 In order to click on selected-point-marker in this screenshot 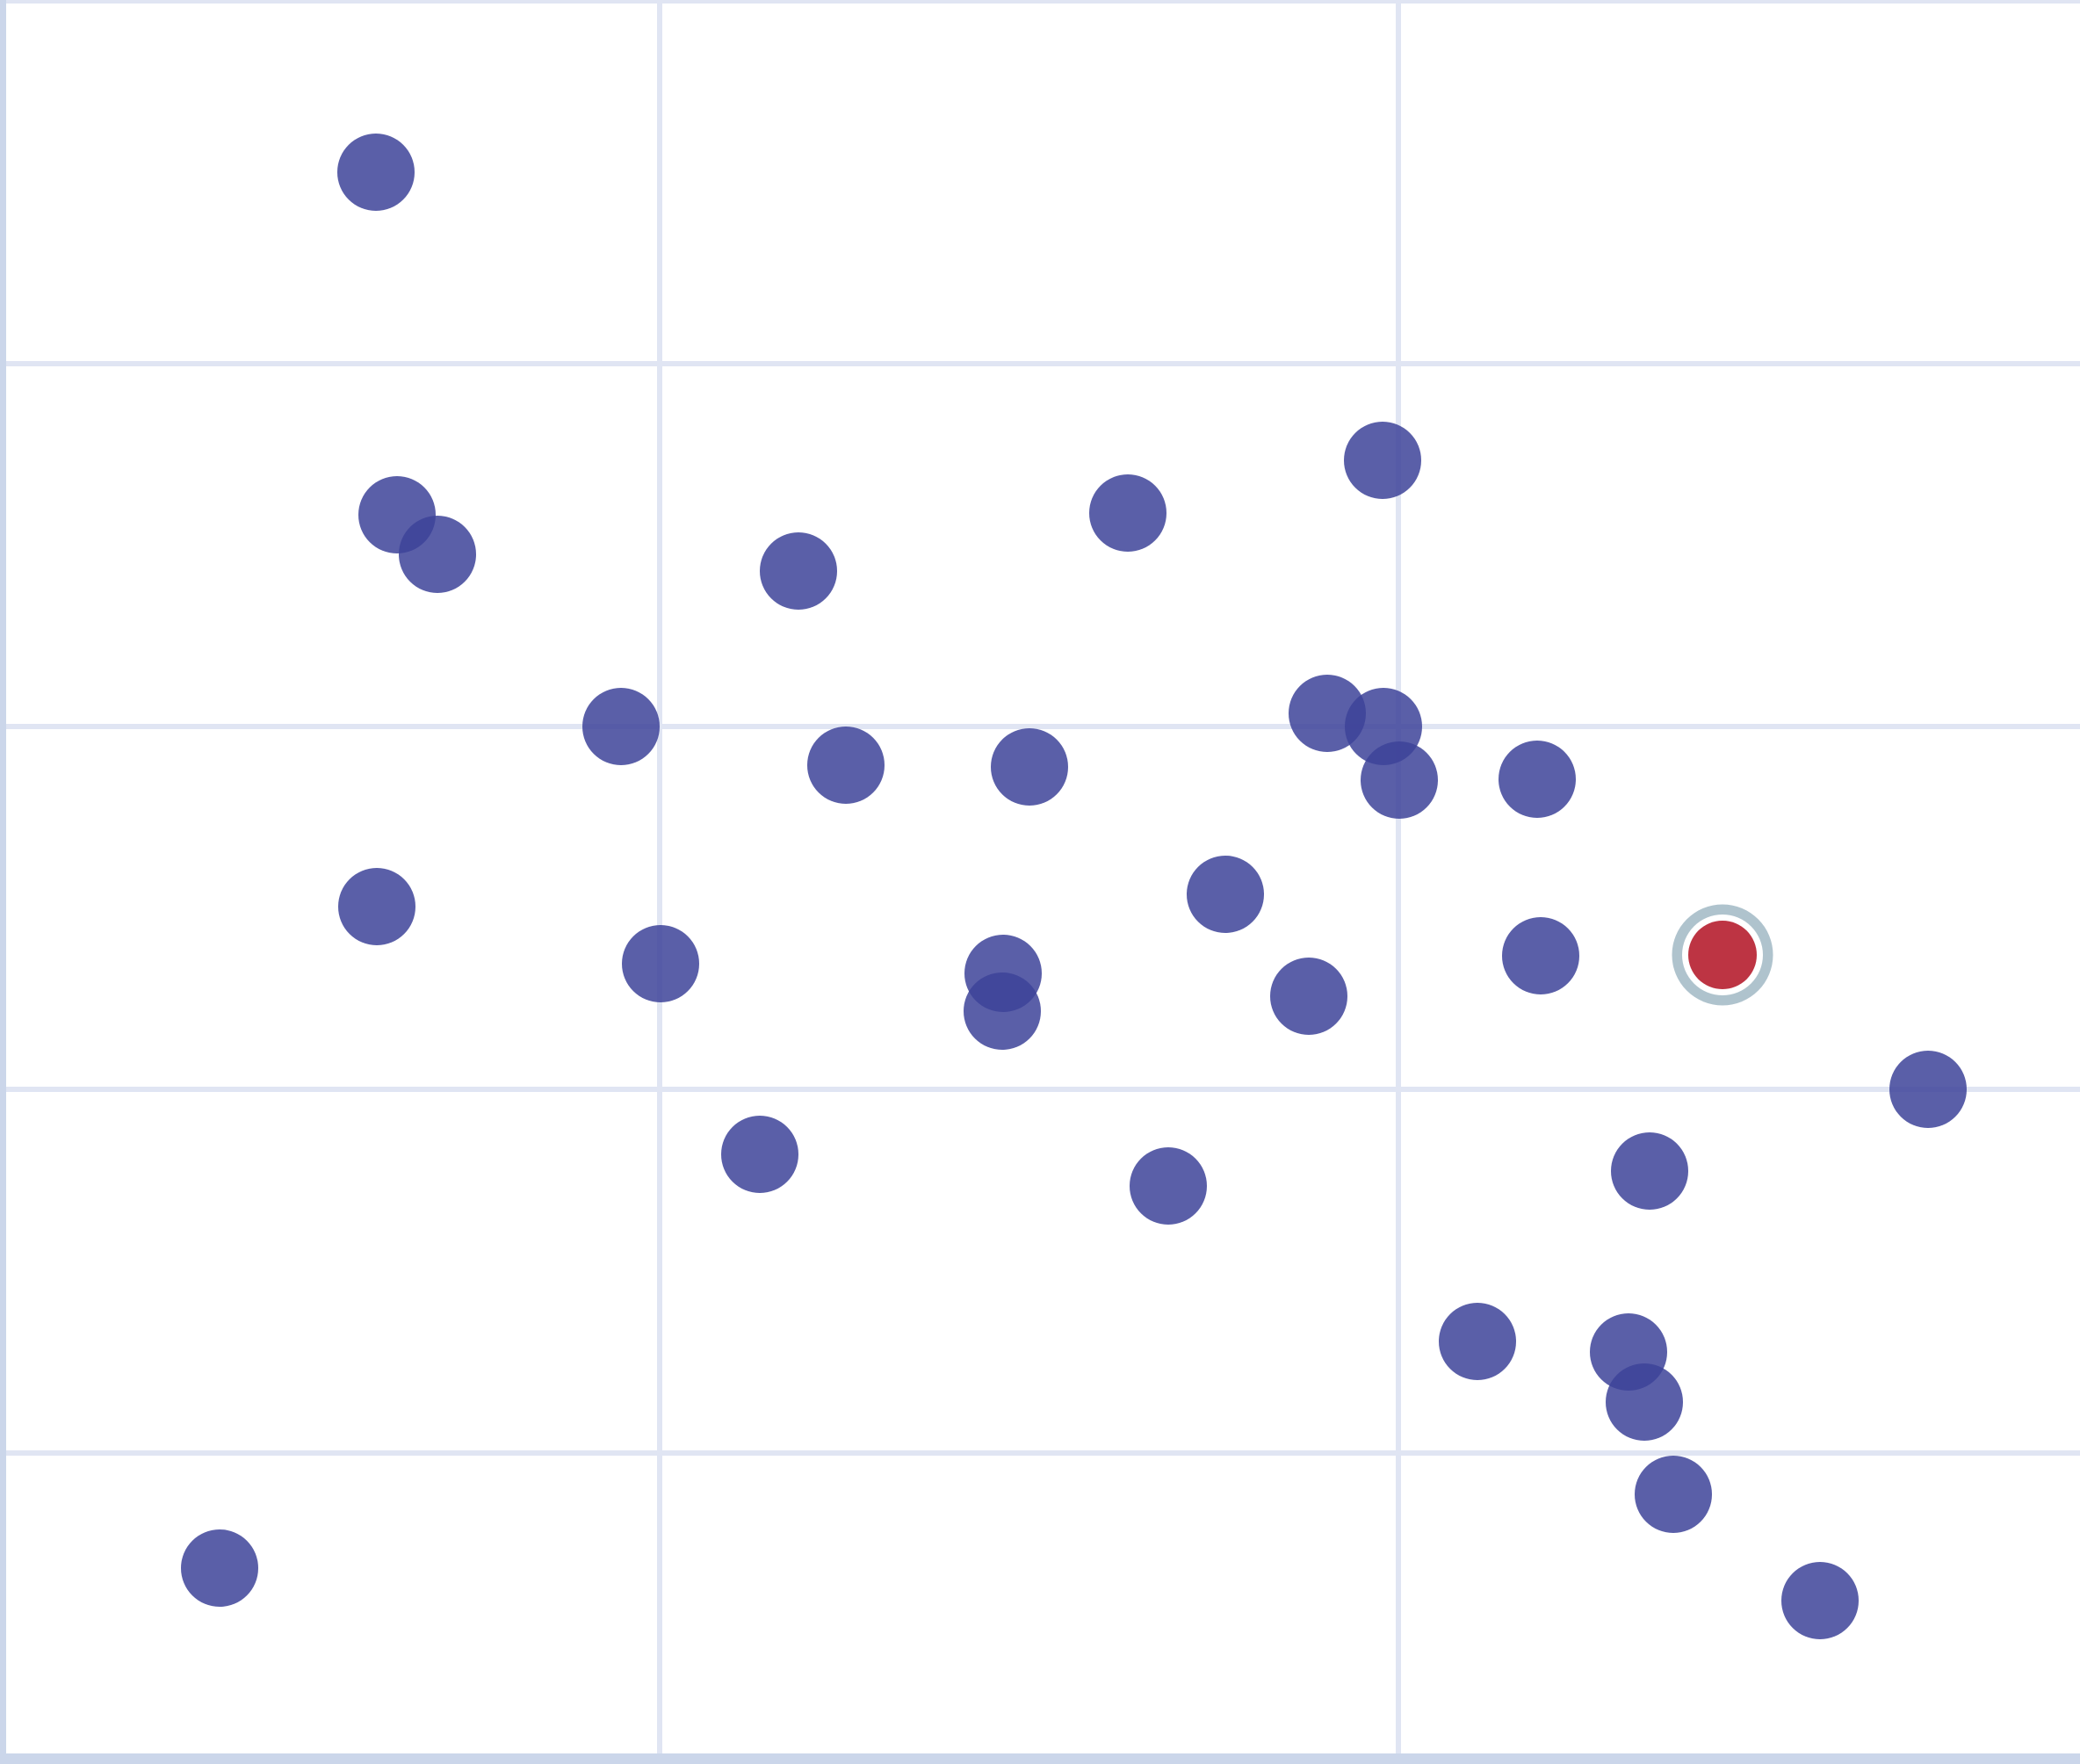, I will do `click(1722, 955)`.